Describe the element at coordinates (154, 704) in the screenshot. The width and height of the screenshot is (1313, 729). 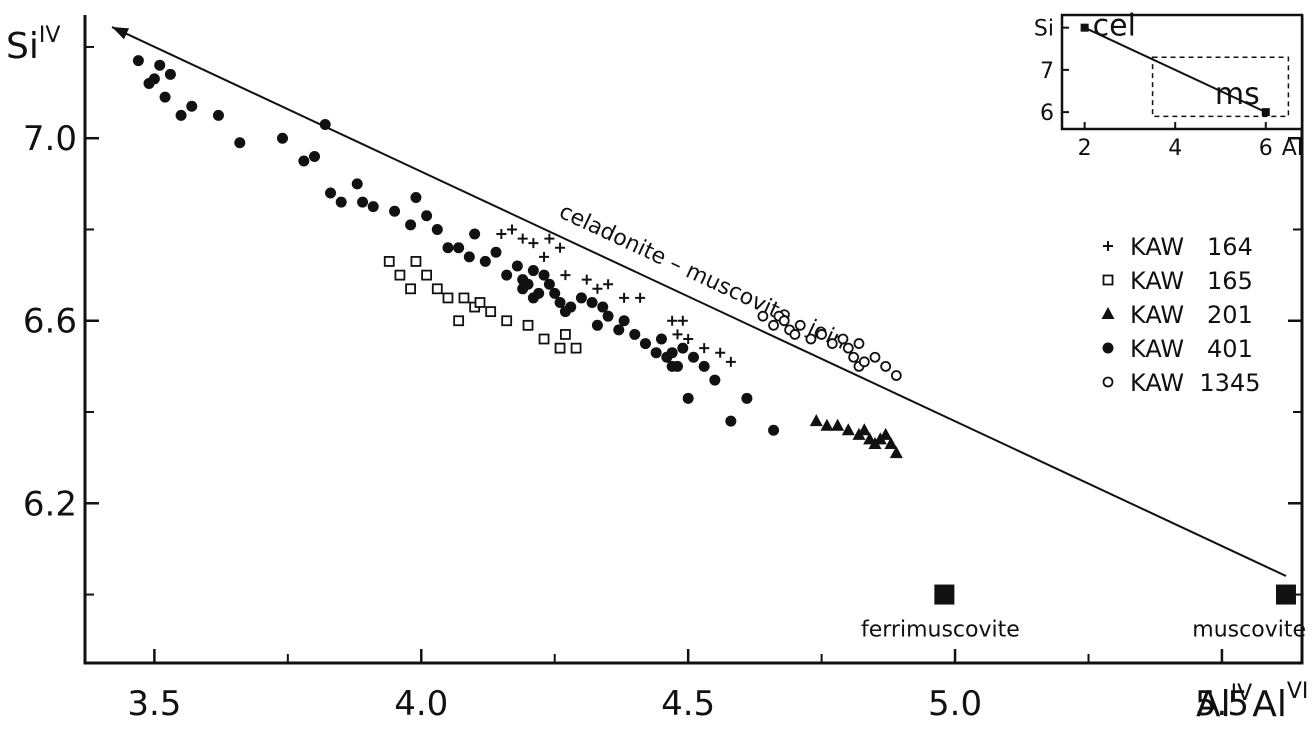
I see `x-tick-label: 3.5` at that location.